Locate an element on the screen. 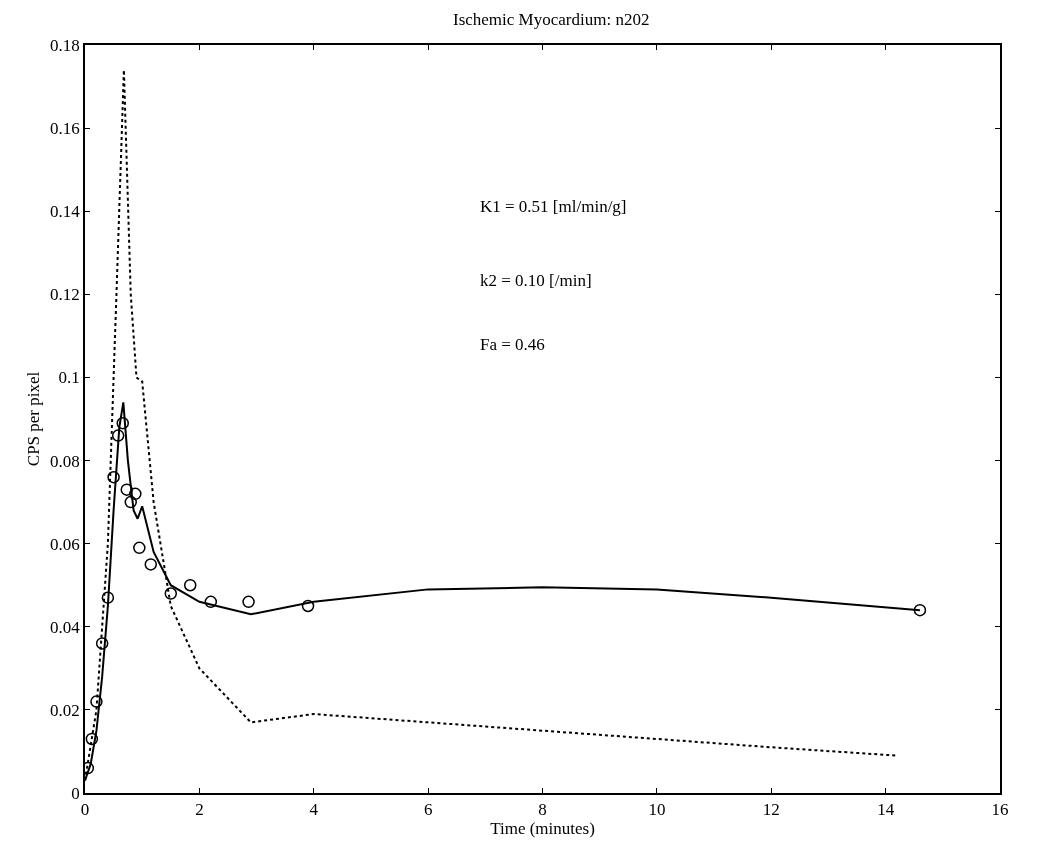 Image resolution: width=1040 pixels, height=845 pixels. y-tick-label: 0.18 is located at coordinates (65, 45).